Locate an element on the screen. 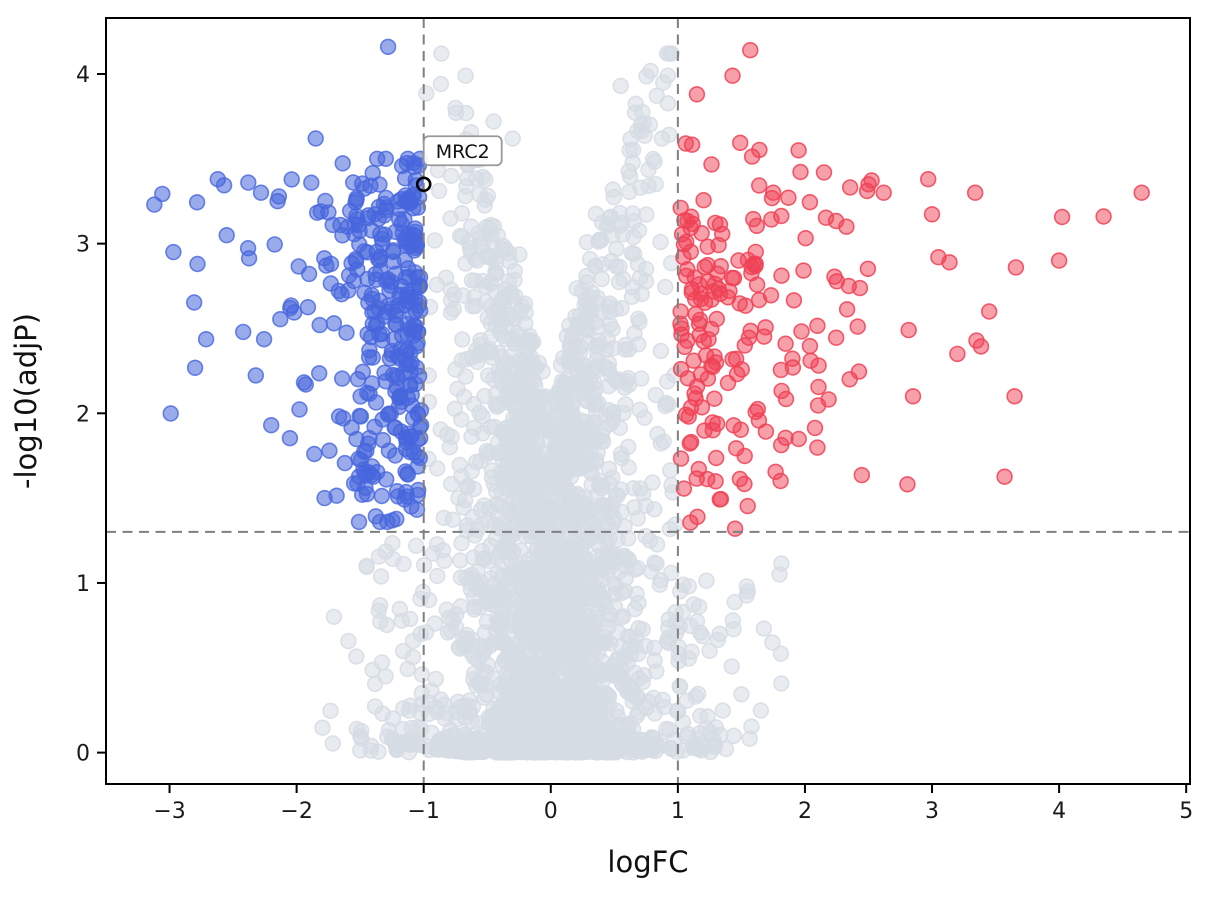 The width and height of the screenshot is (1214, 906). series-down-regulated-points is located at coordinates (288, 284).